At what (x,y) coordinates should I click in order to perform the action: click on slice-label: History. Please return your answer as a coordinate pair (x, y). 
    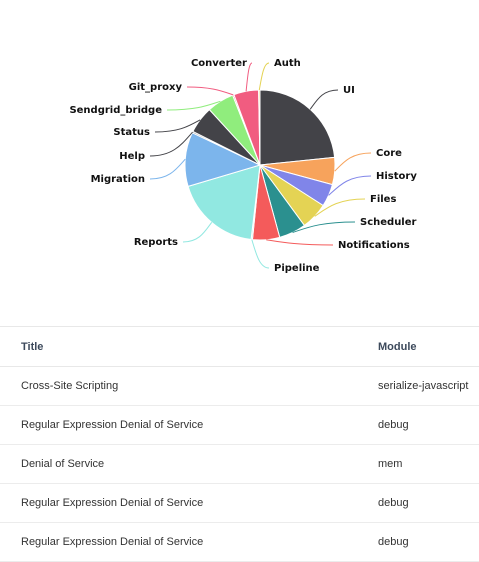
    Looking at the image, I should click on (396, 176).